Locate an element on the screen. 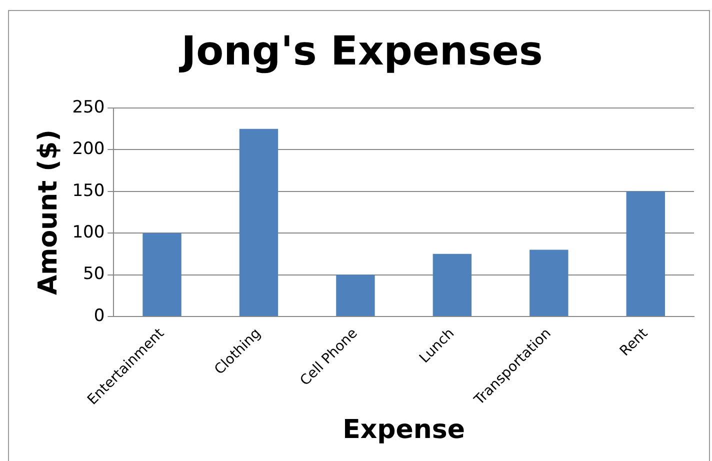 Image resolution: width=712 pixels, height=461 pixels. y-tick-label: 150 is located at coordinates (88, 190).